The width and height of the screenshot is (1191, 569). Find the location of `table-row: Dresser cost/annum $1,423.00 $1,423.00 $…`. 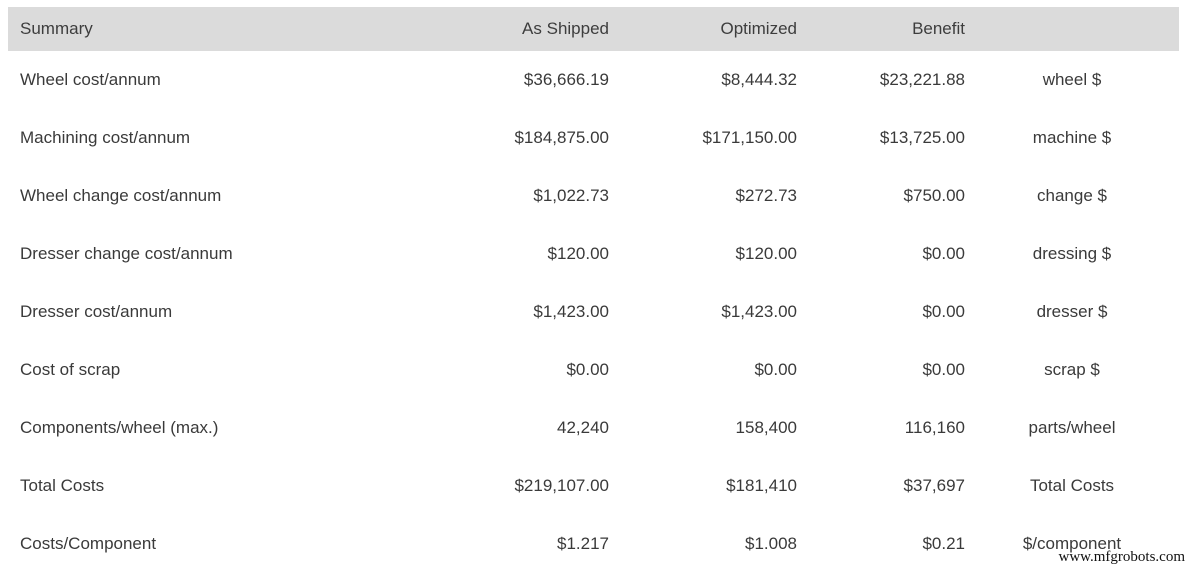

table-row: Dresser cost/annum $1,423.00 $1,423.00 $… is located at coordinates (593, 312).